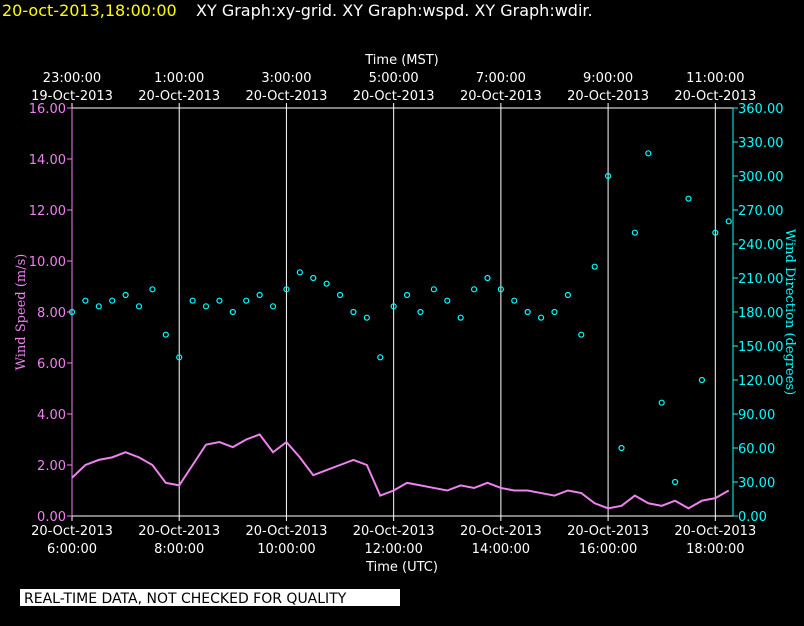 This screenshot has height=626, width=804. What do you see at coordinates (761, 313) in the screenshot?
I see `y2-tick-label: 180.00` at bounding box center [761, 313].